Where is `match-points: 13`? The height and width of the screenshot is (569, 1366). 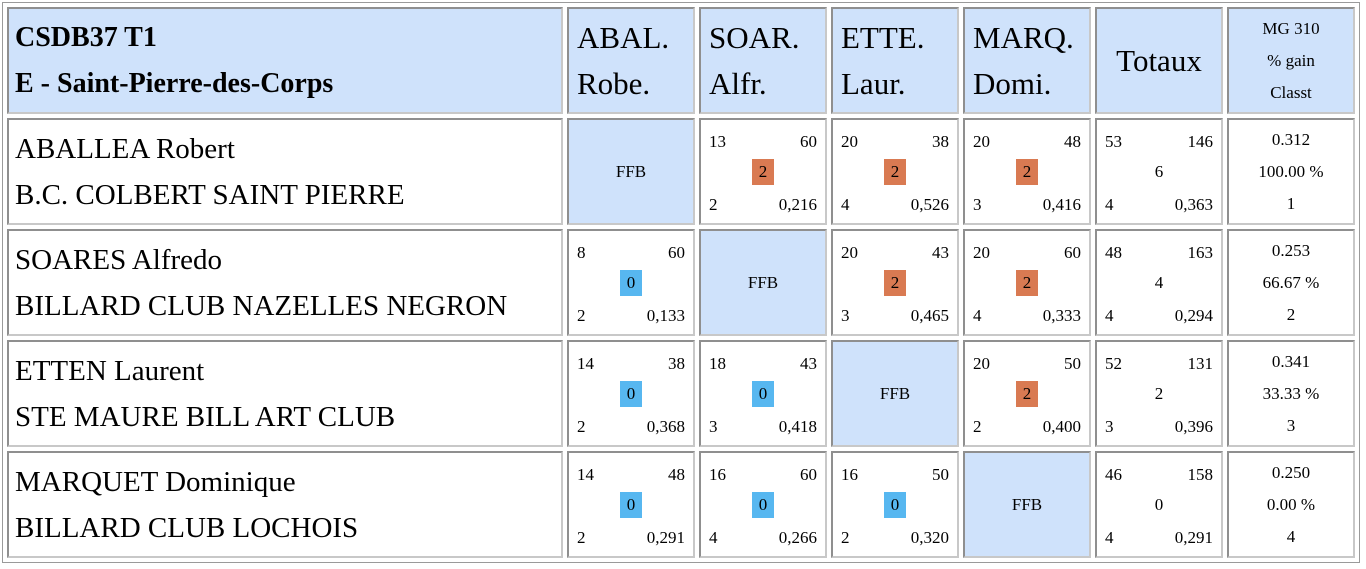 match-points: 13 is located at coordinates (717, 141).